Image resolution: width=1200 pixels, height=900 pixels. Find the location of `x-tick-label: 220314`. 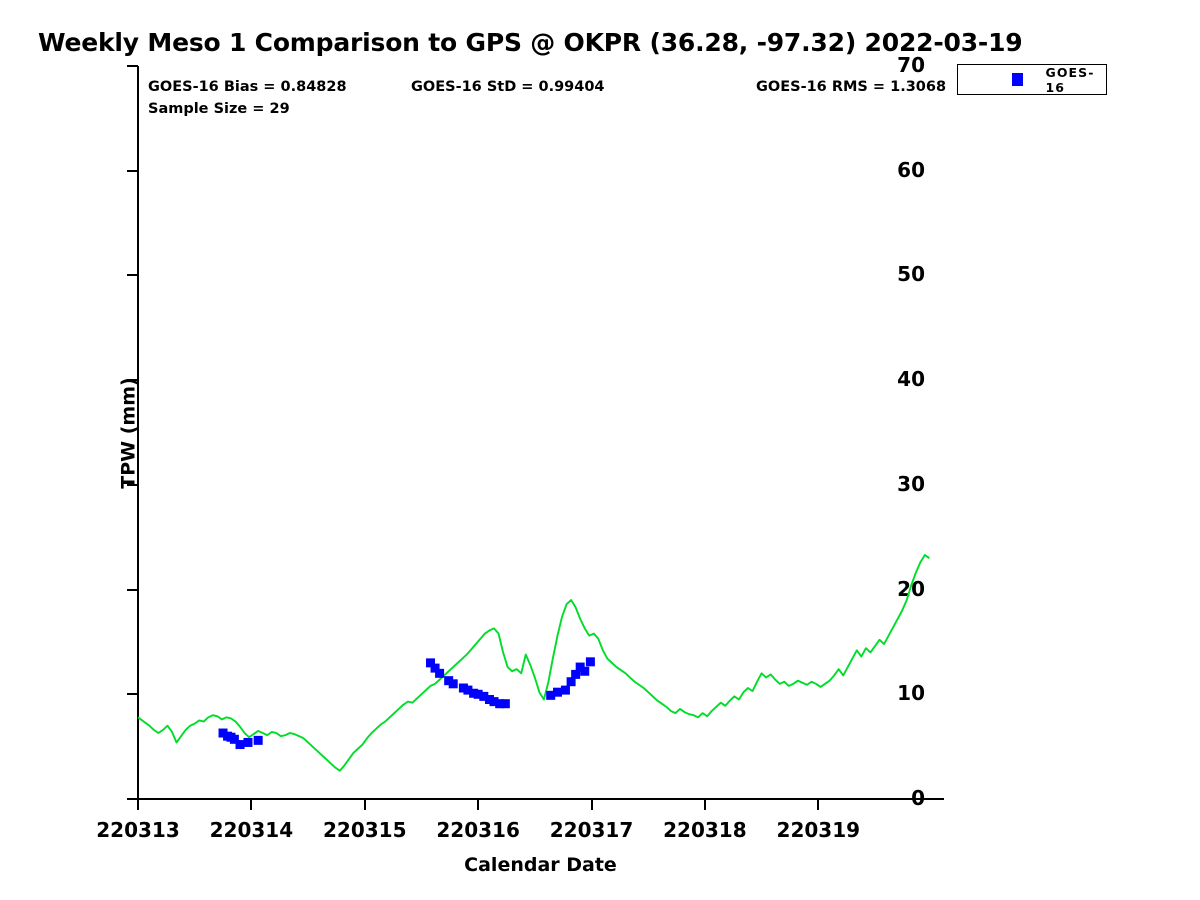

x-tick-label: 220314 is located at coordinates (251, 830).